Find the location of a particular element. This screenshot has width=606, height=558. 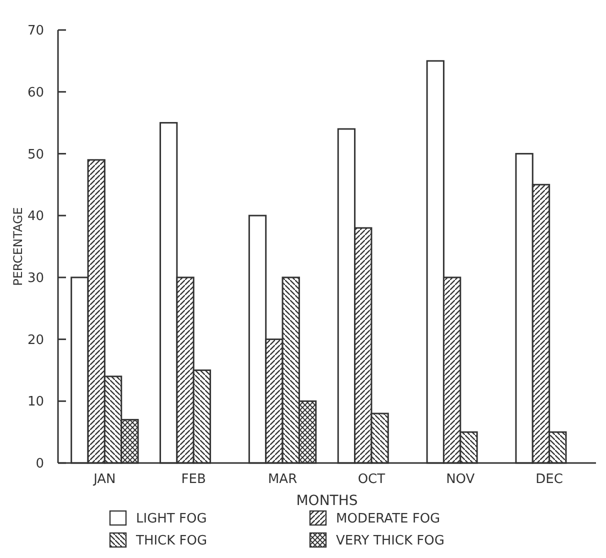

x-tick-label: JAN is located at coordinates (104, 479).